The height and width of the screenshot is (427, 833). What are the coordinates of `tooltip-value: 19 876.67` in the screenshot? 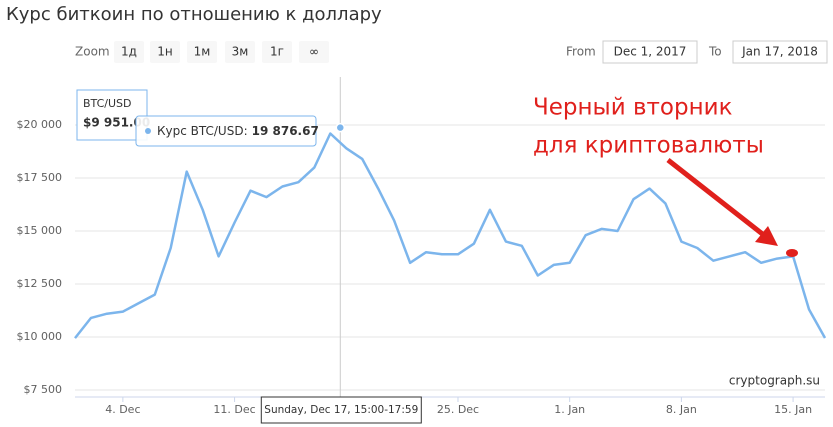 It's located at (285, 131).